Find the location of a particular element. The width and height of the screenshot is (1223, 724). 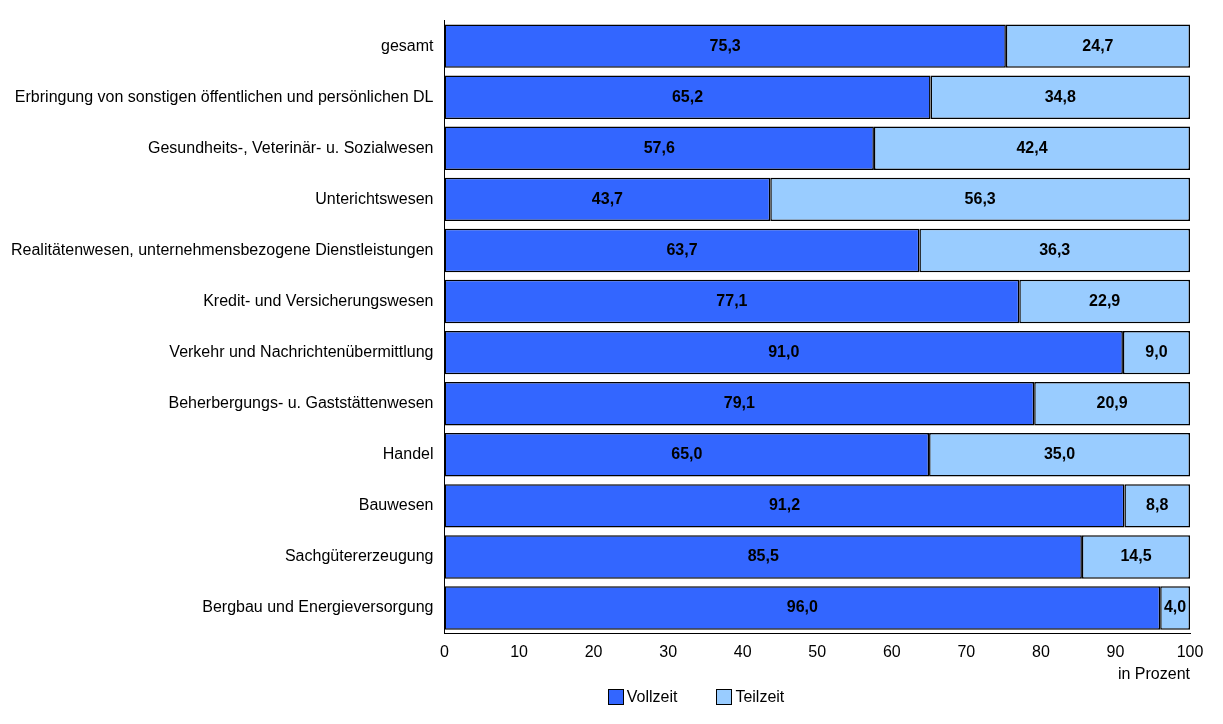

x-tick-label: 40 is located at coordinates (742, 651).